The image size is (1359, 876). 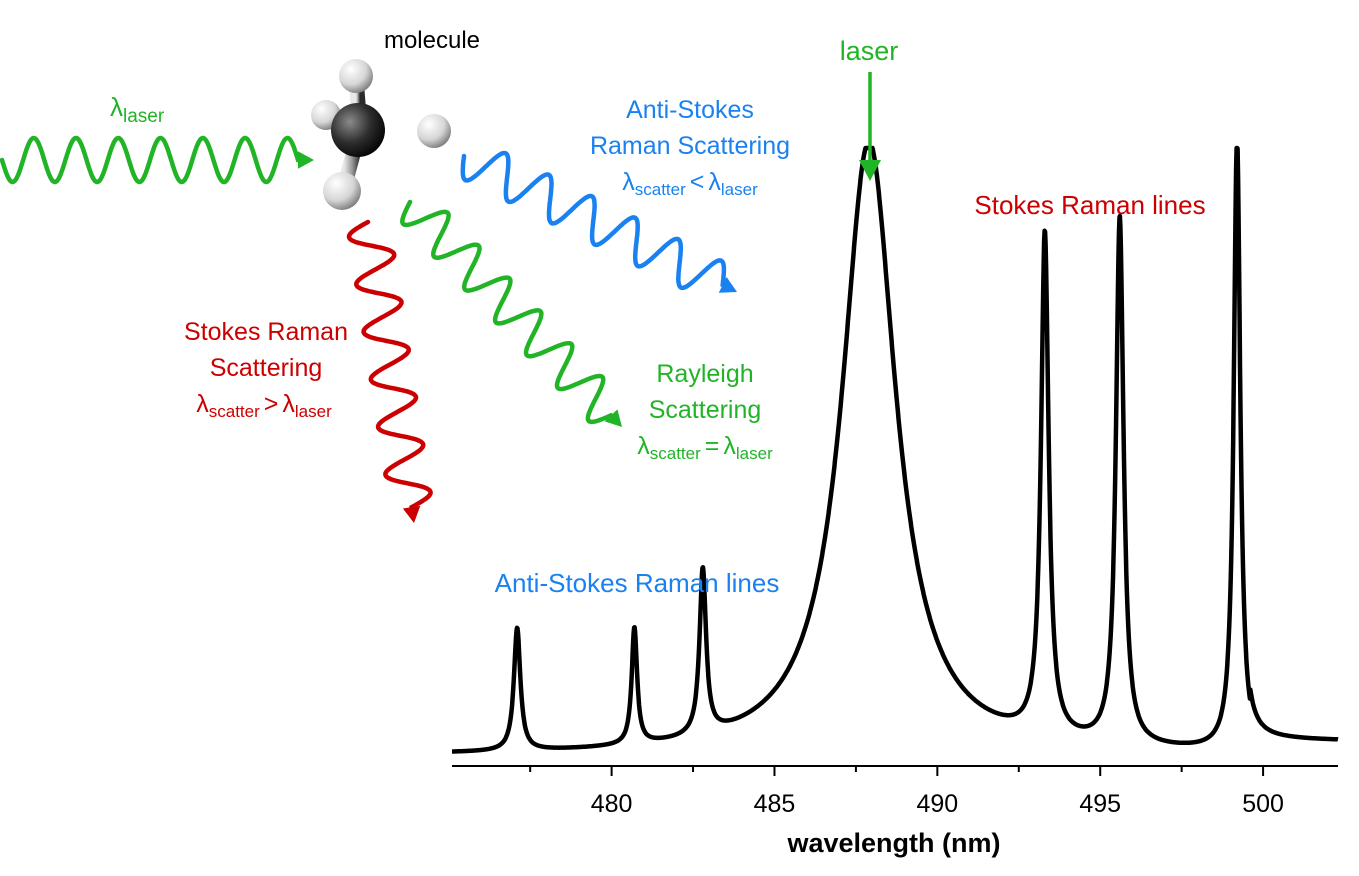 What do you see at coordinates (906, 792) in the screenshot?
I see `x-axis-ticks: 480 485 490 495 500` at bounding box center [906, 792].